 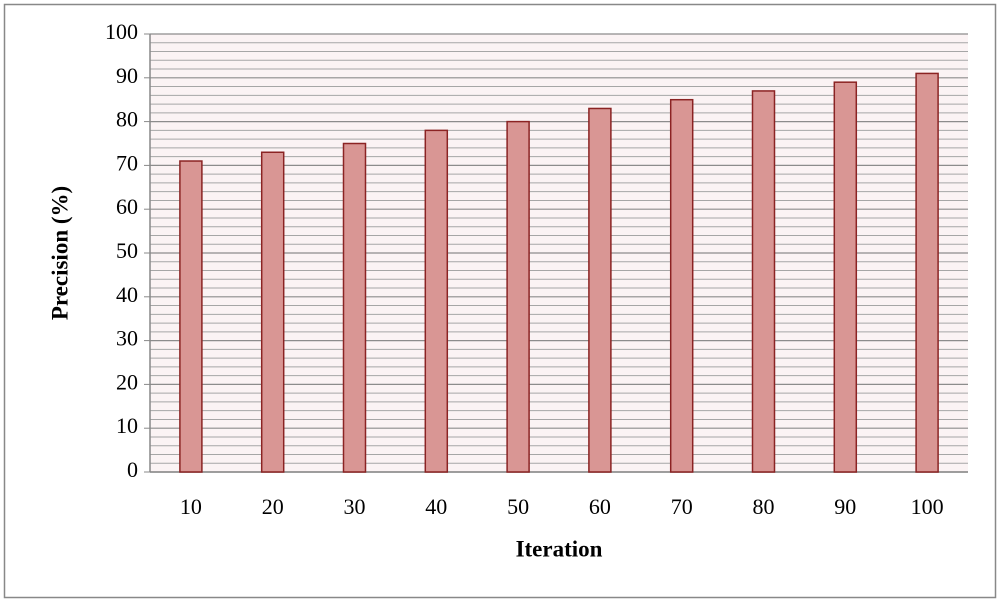 I want to click on x-tick-label: 80, so click(x=764, y=506).